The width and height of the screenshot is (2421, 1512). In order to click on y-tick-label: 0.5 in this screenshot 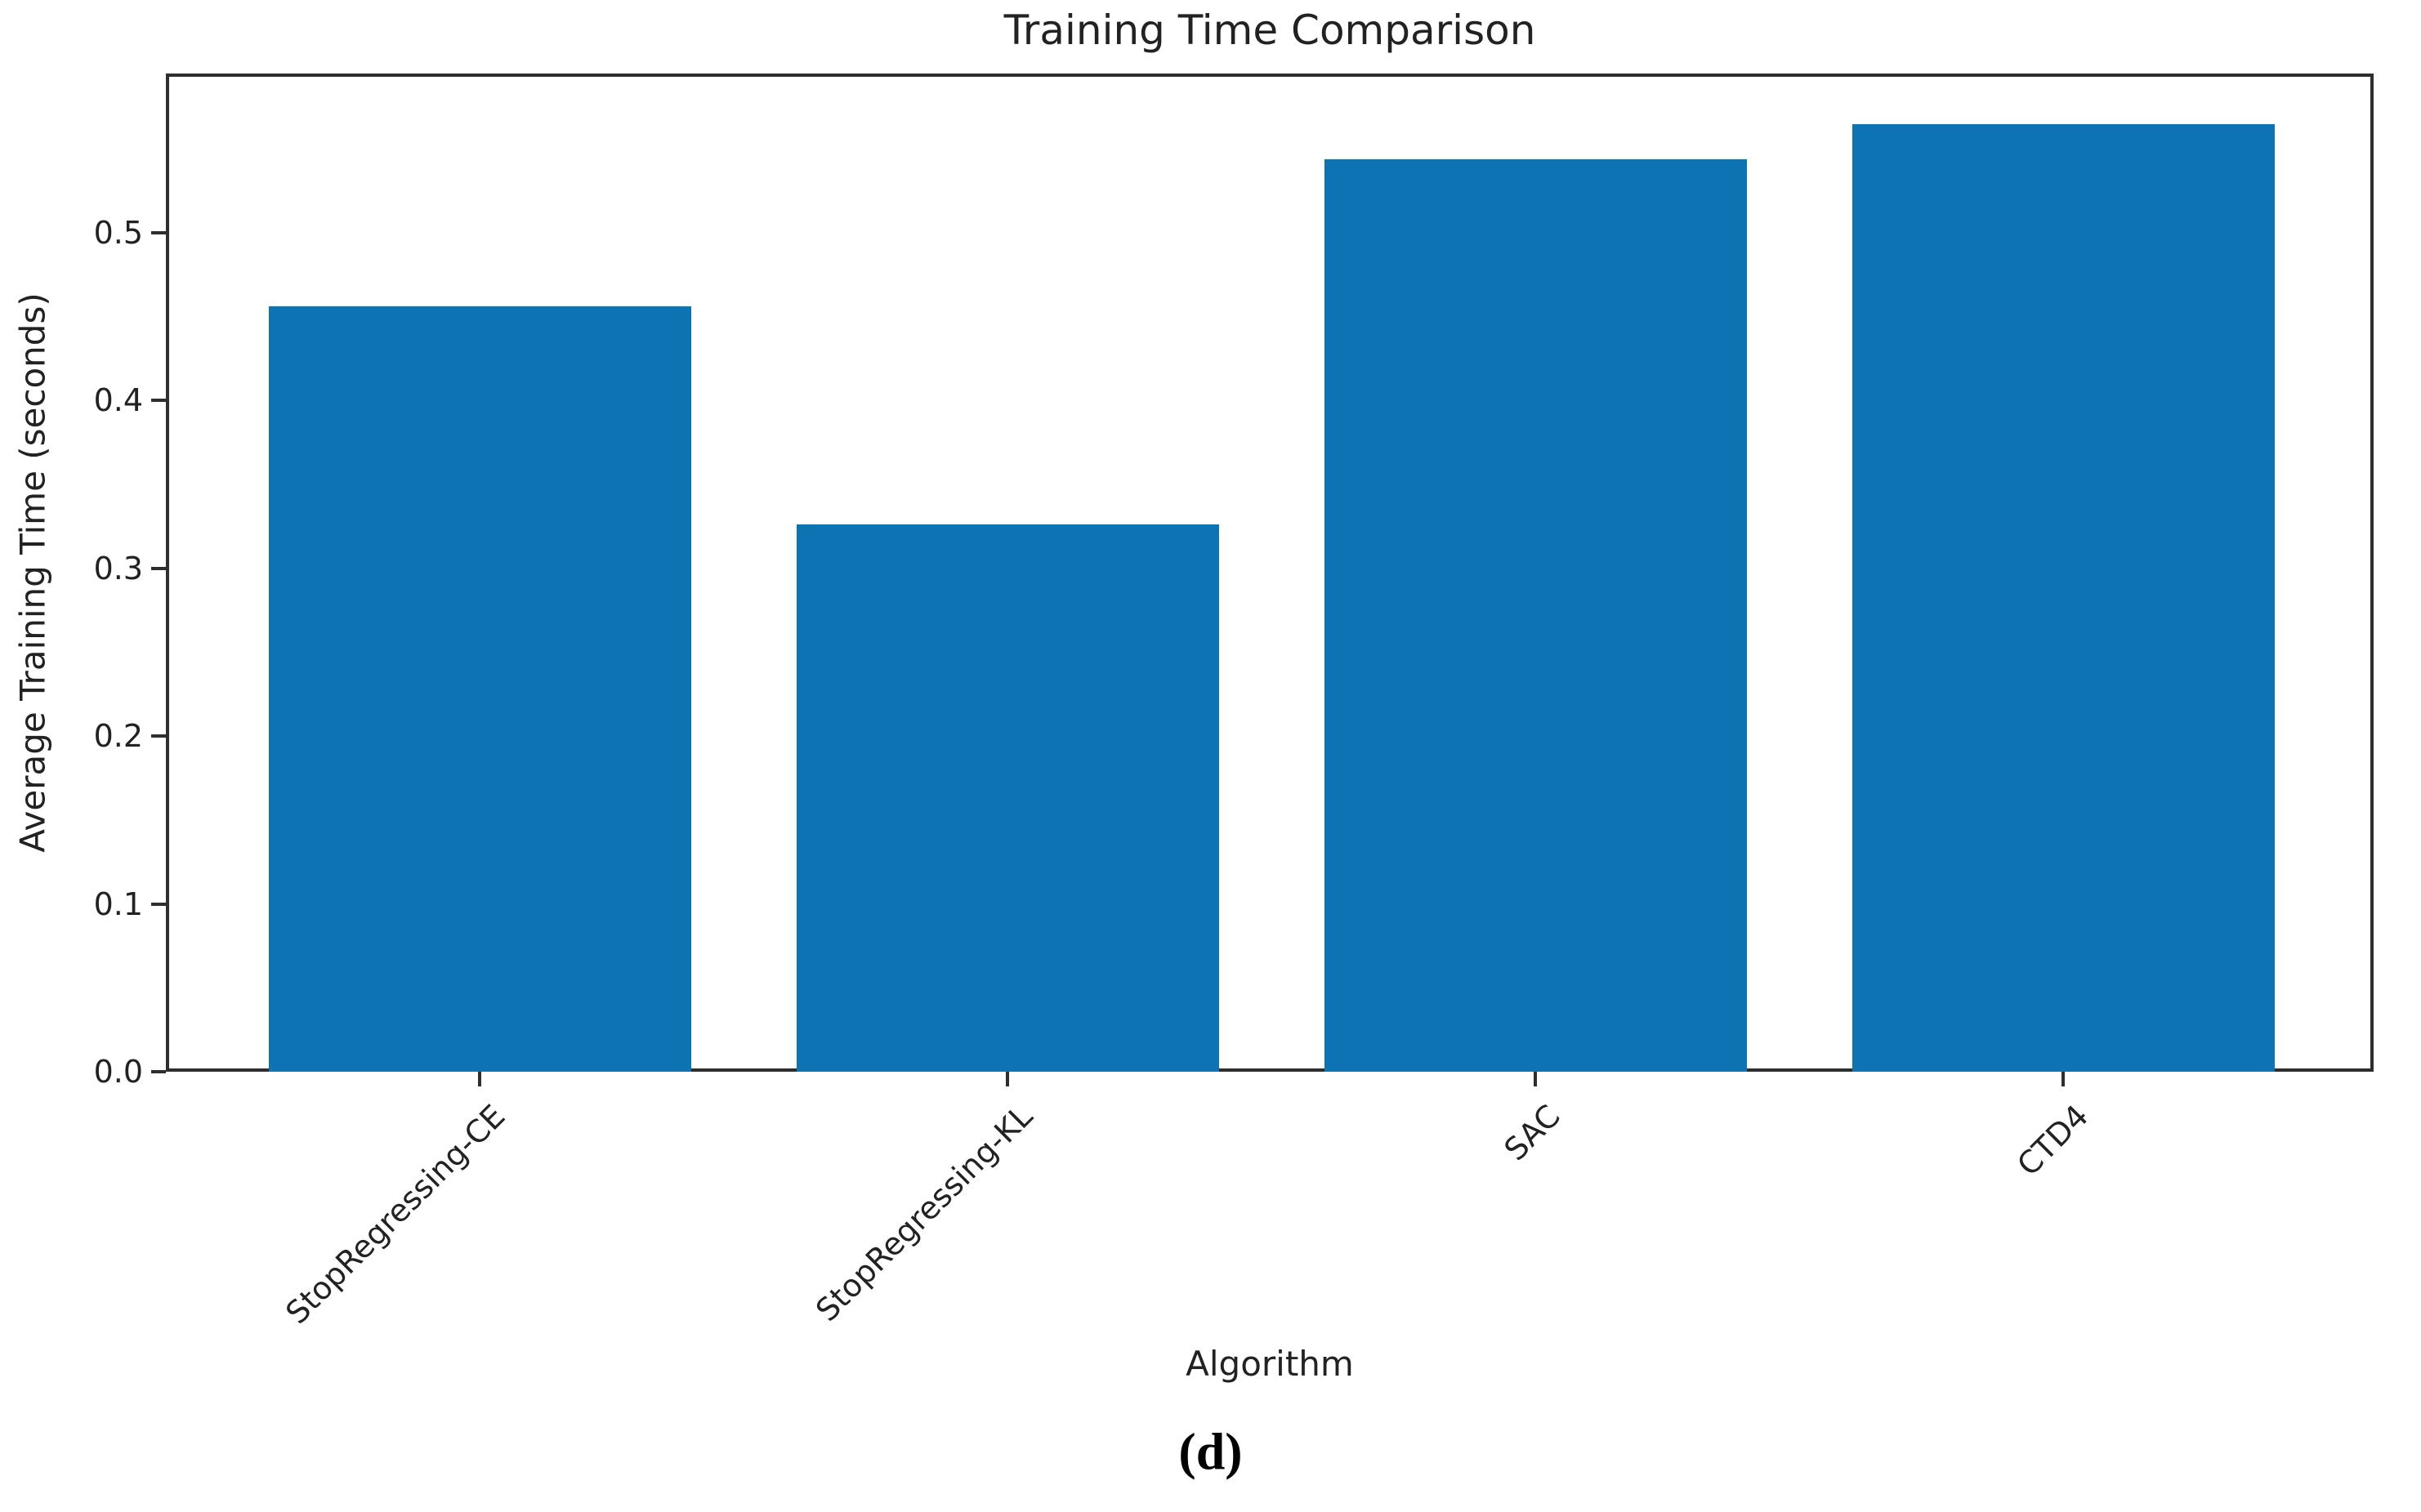, I will do `click(118, 234)`.